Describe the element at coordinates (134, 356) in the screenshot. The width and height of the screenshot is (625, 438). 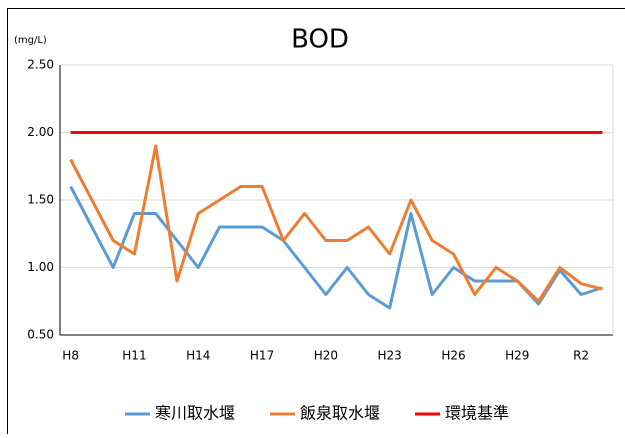
I see `x-tick-label: H11` at that location.